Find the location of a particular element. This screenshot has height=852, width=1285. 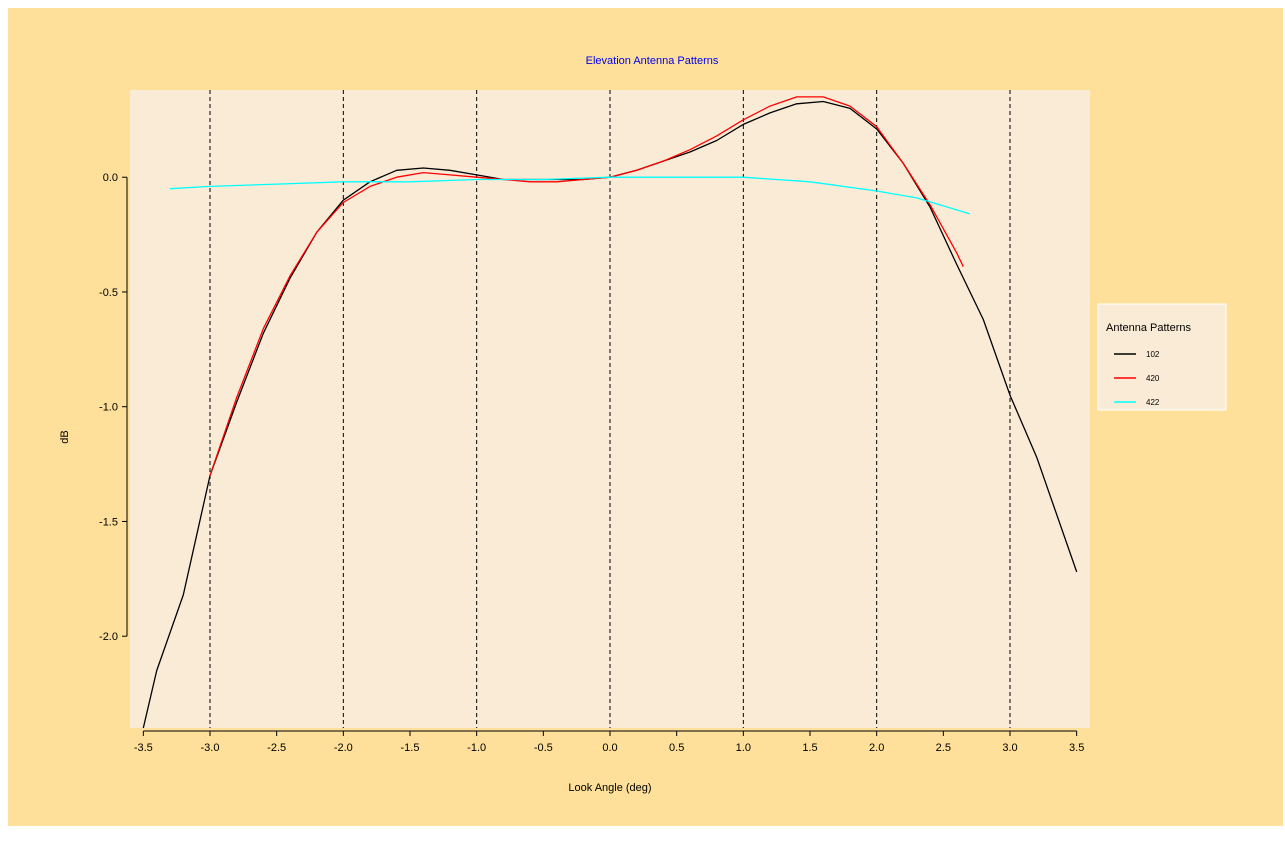

legend-items: 102 420 422 is located at coordinates (1137, 378).